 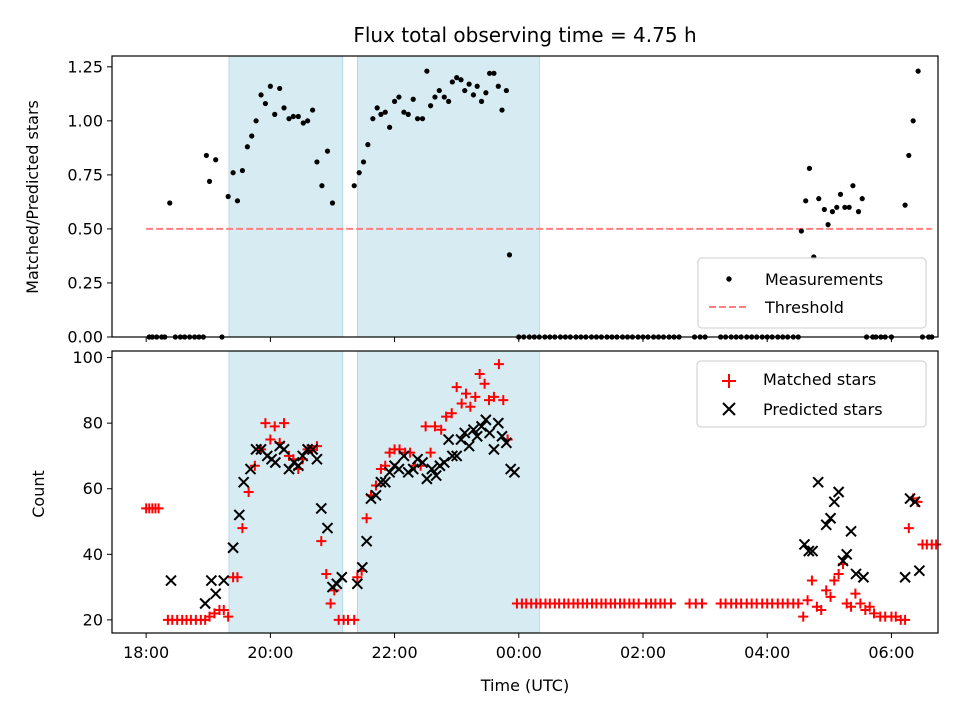 I want to click on bottom-x-ticks: 18:00 20:00 22:00 00:00 02:00 04:00 06:00, so click(x=518, y=647).